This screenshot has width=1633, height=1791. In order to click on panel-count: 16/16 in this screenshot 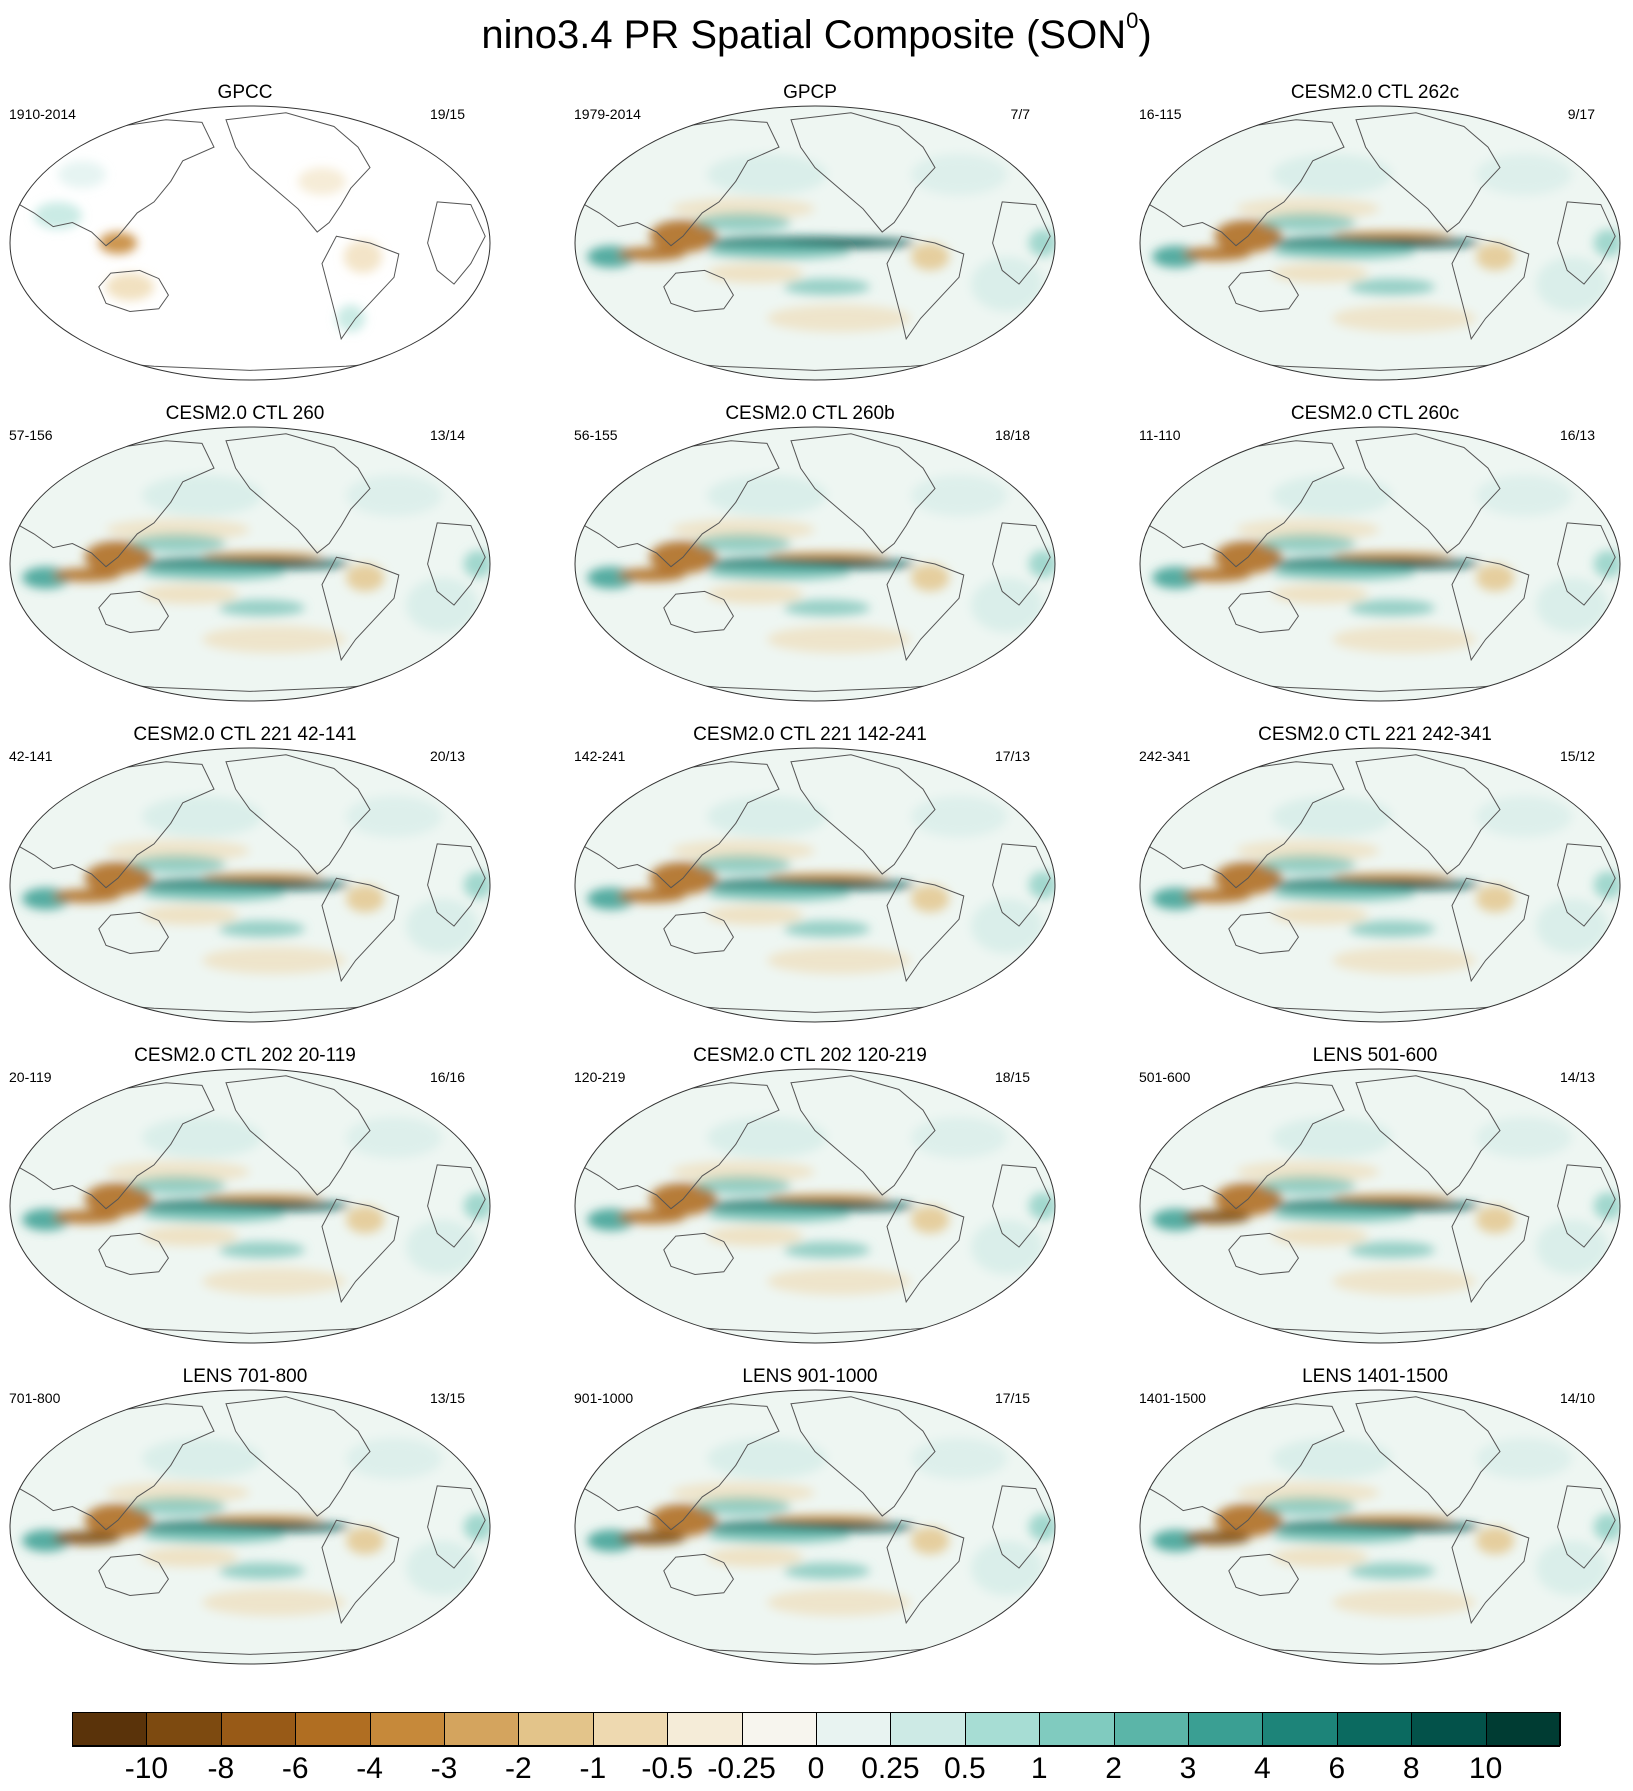, I will do `click(447, 1077)`.